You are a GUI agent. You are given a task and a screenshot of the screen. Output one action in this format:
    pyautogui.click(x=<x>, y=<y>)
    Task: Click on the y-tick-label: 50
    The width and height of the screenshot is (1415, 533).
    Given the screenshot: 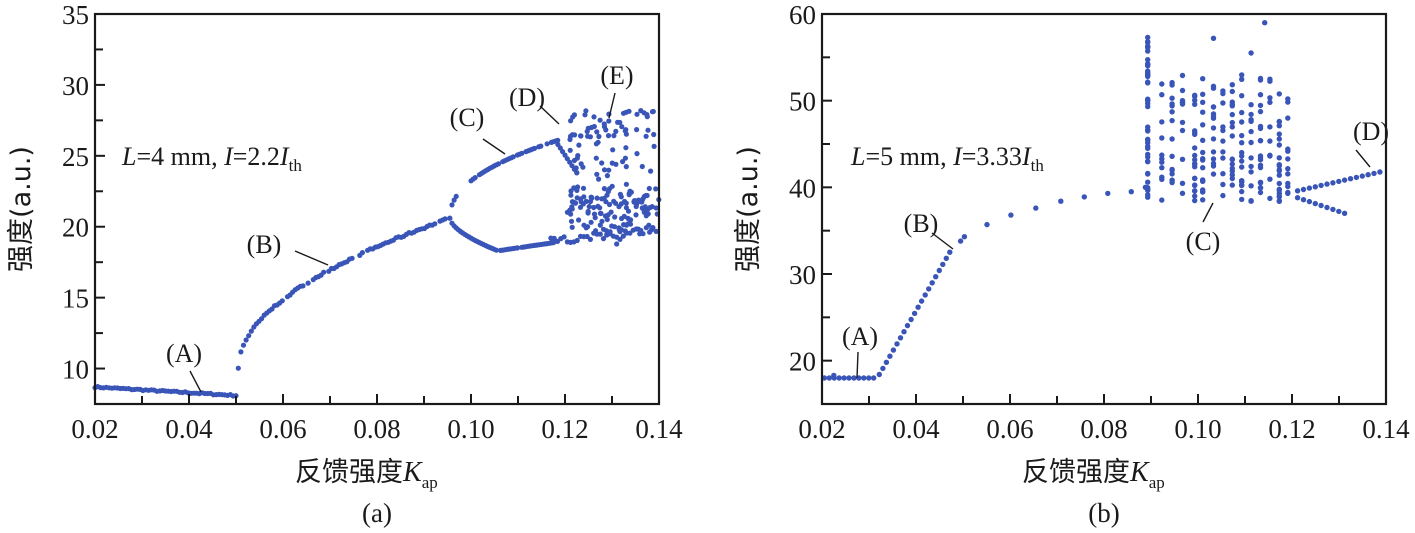 What is the action you would take?
    pyautogui.click(x=802, y=102)
    